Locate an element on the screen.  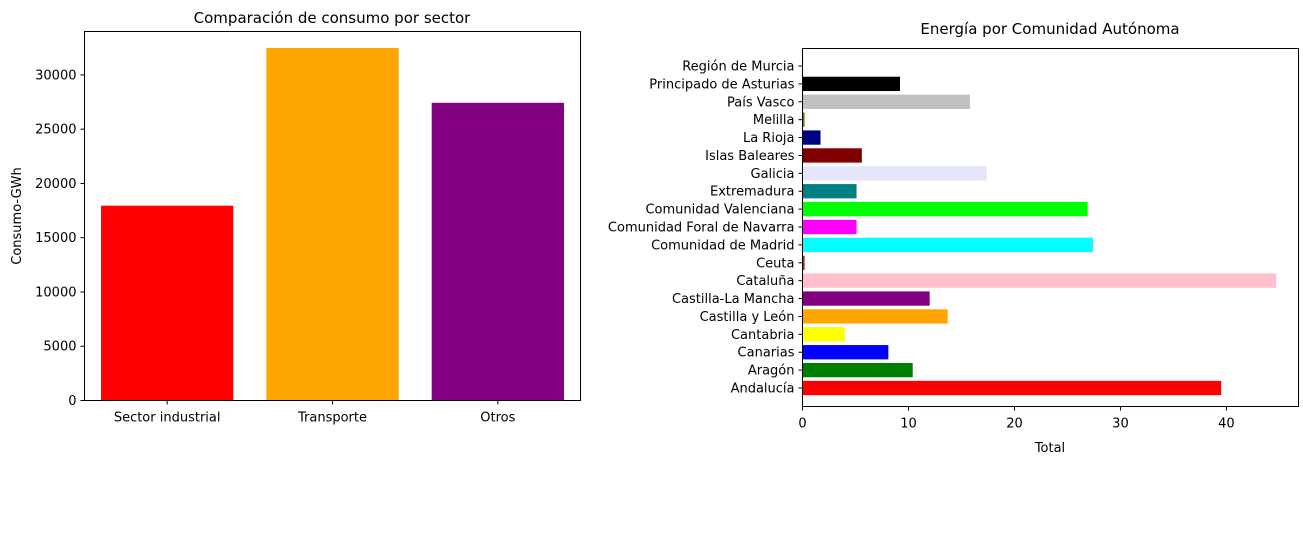
y-tick-label: Principado de Asturias is located at coordinates (721, 84).